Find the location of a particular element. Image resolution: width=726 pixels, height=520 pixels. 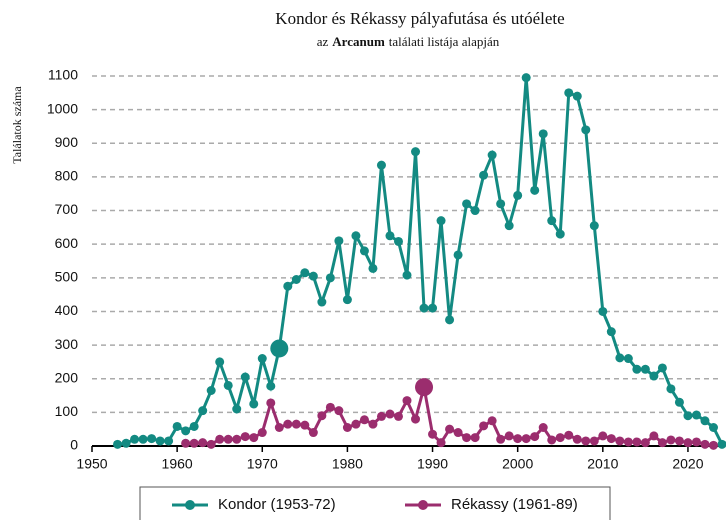

y-tick-label: 900 is located at coordinates (67, 142).